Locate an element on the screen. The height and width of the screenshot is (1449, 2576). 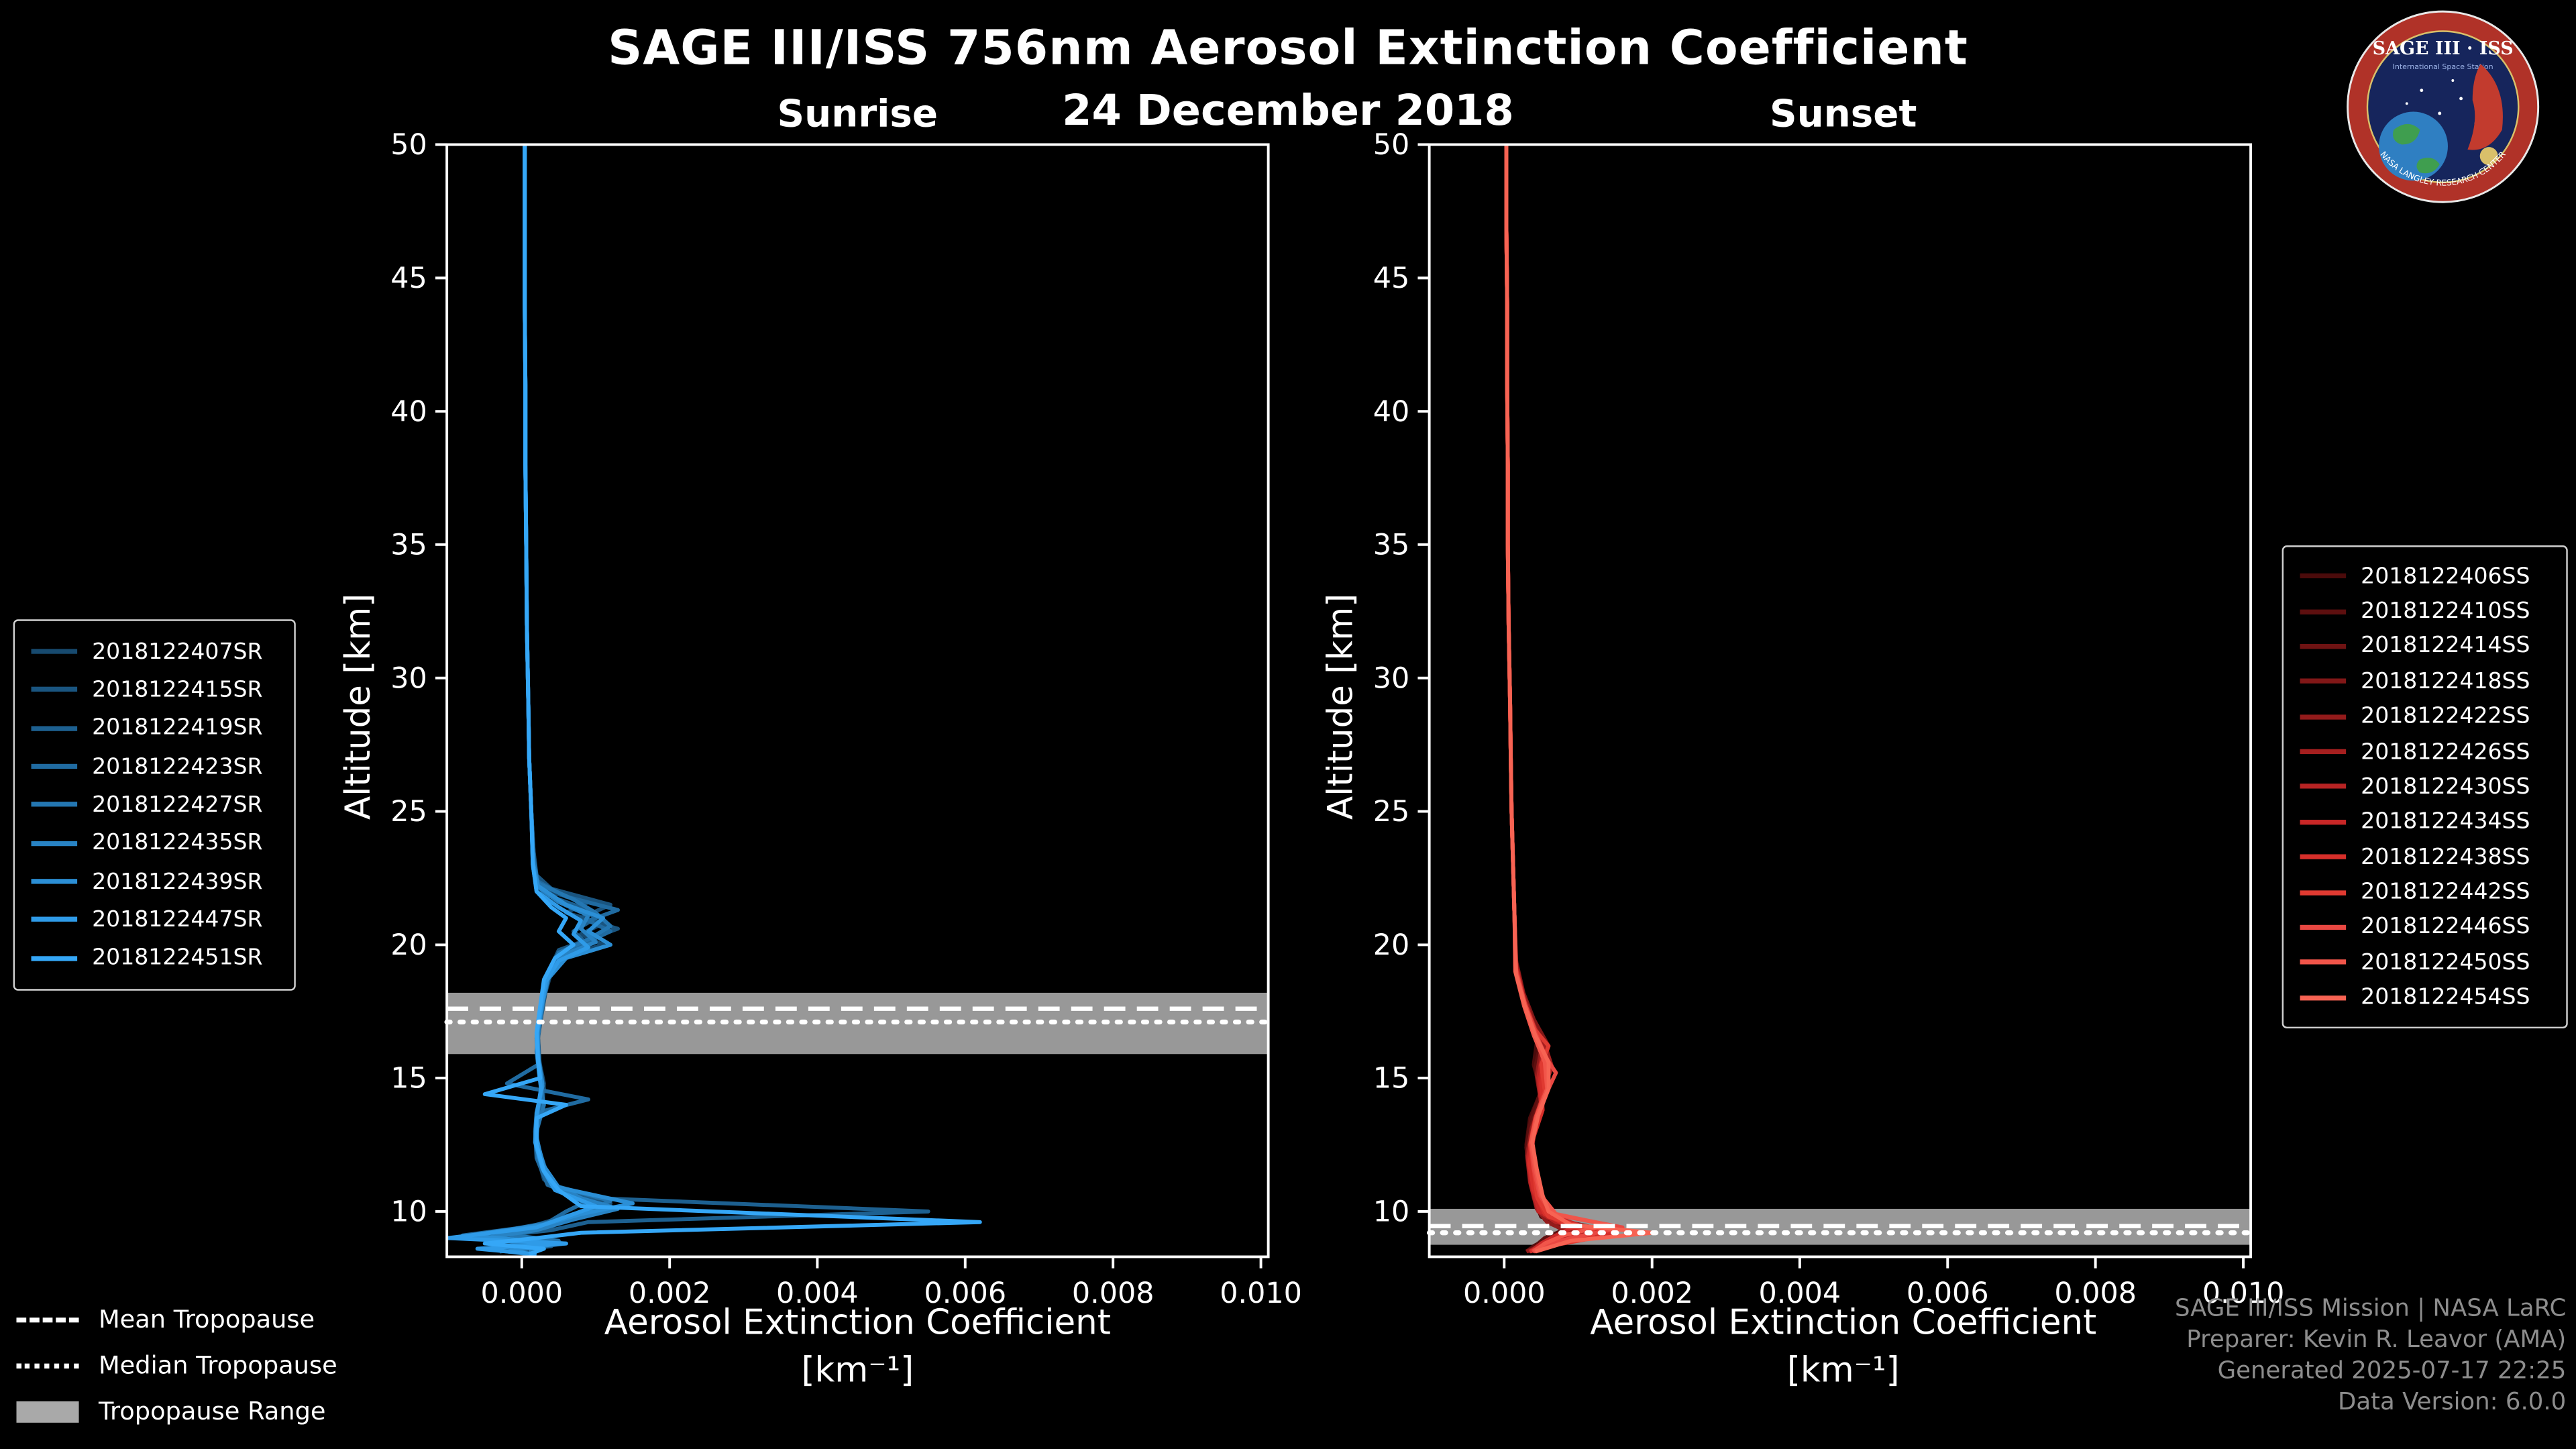
x-tick-label: 0.006 is located at coordinates (1948, 1293).